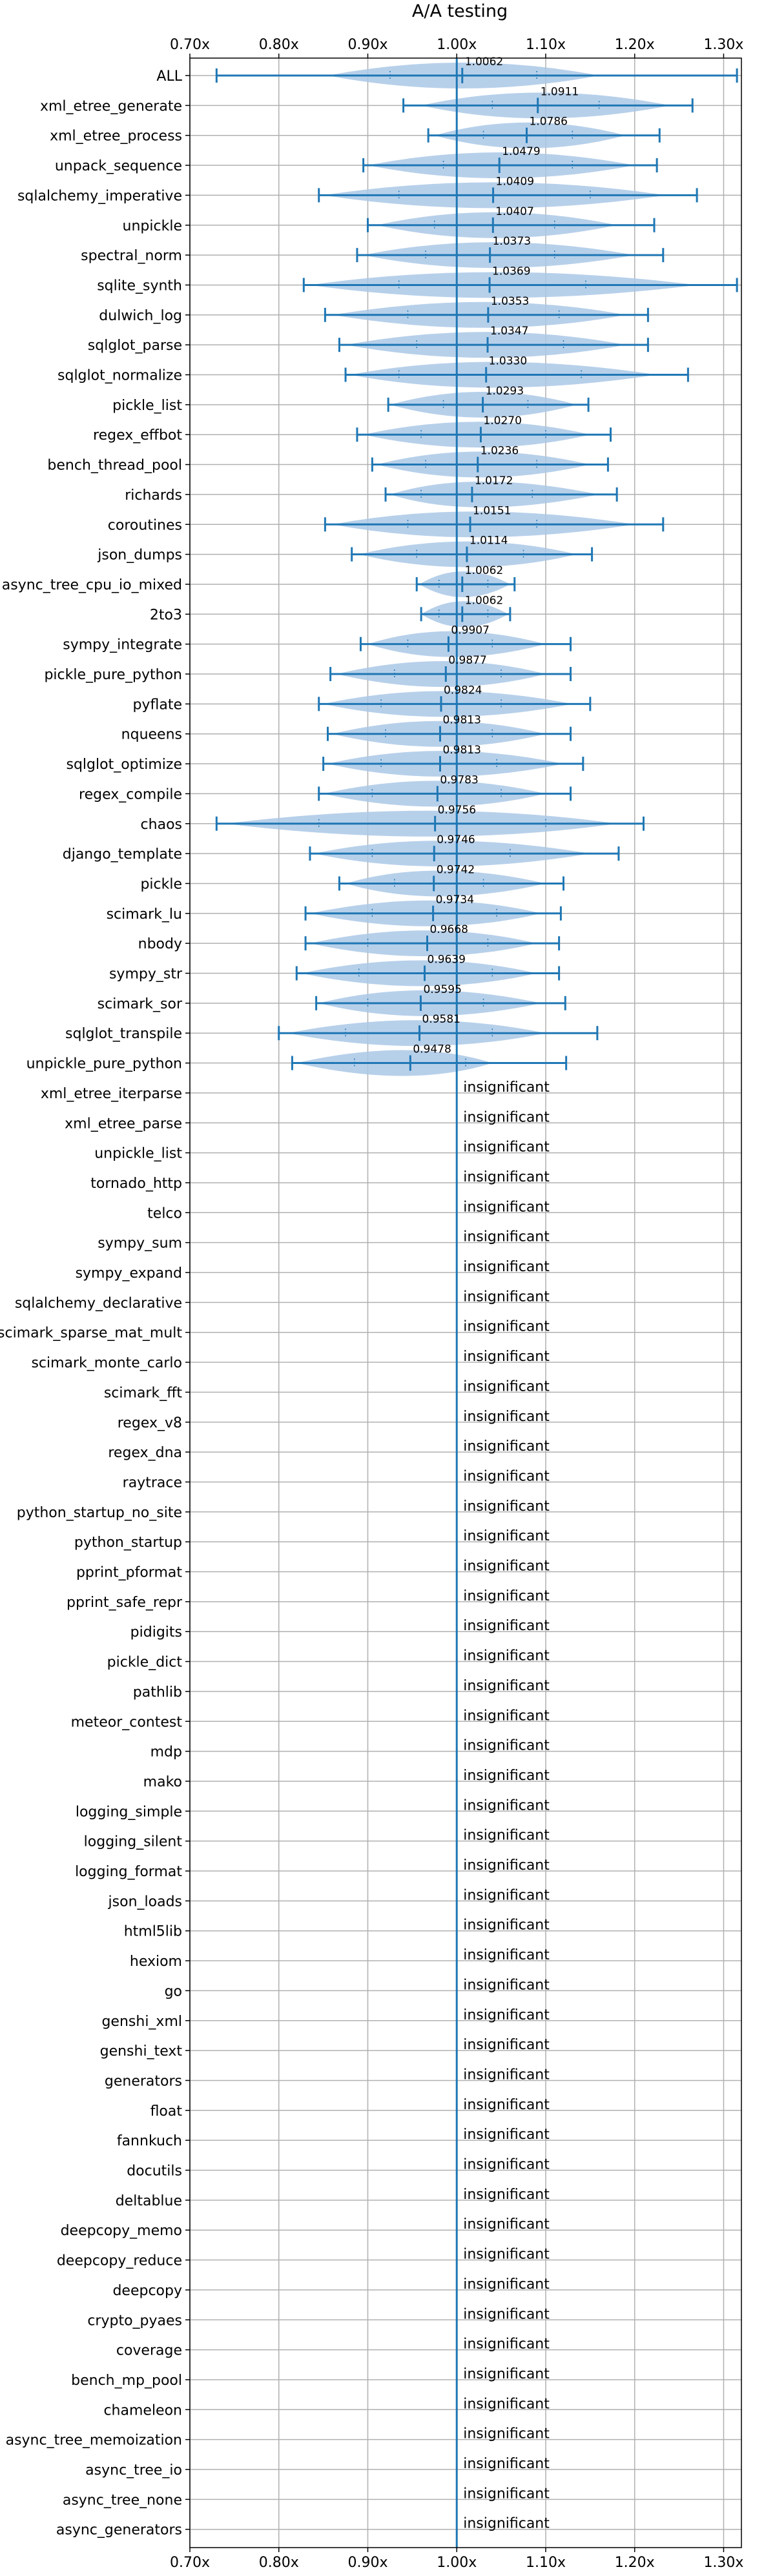 The width and height of the screenshot is (775, 2576). Describe the element at coordinates (99, 196) in the screenshot. I see `category-label: sqlalchemy_imperative` at that location.